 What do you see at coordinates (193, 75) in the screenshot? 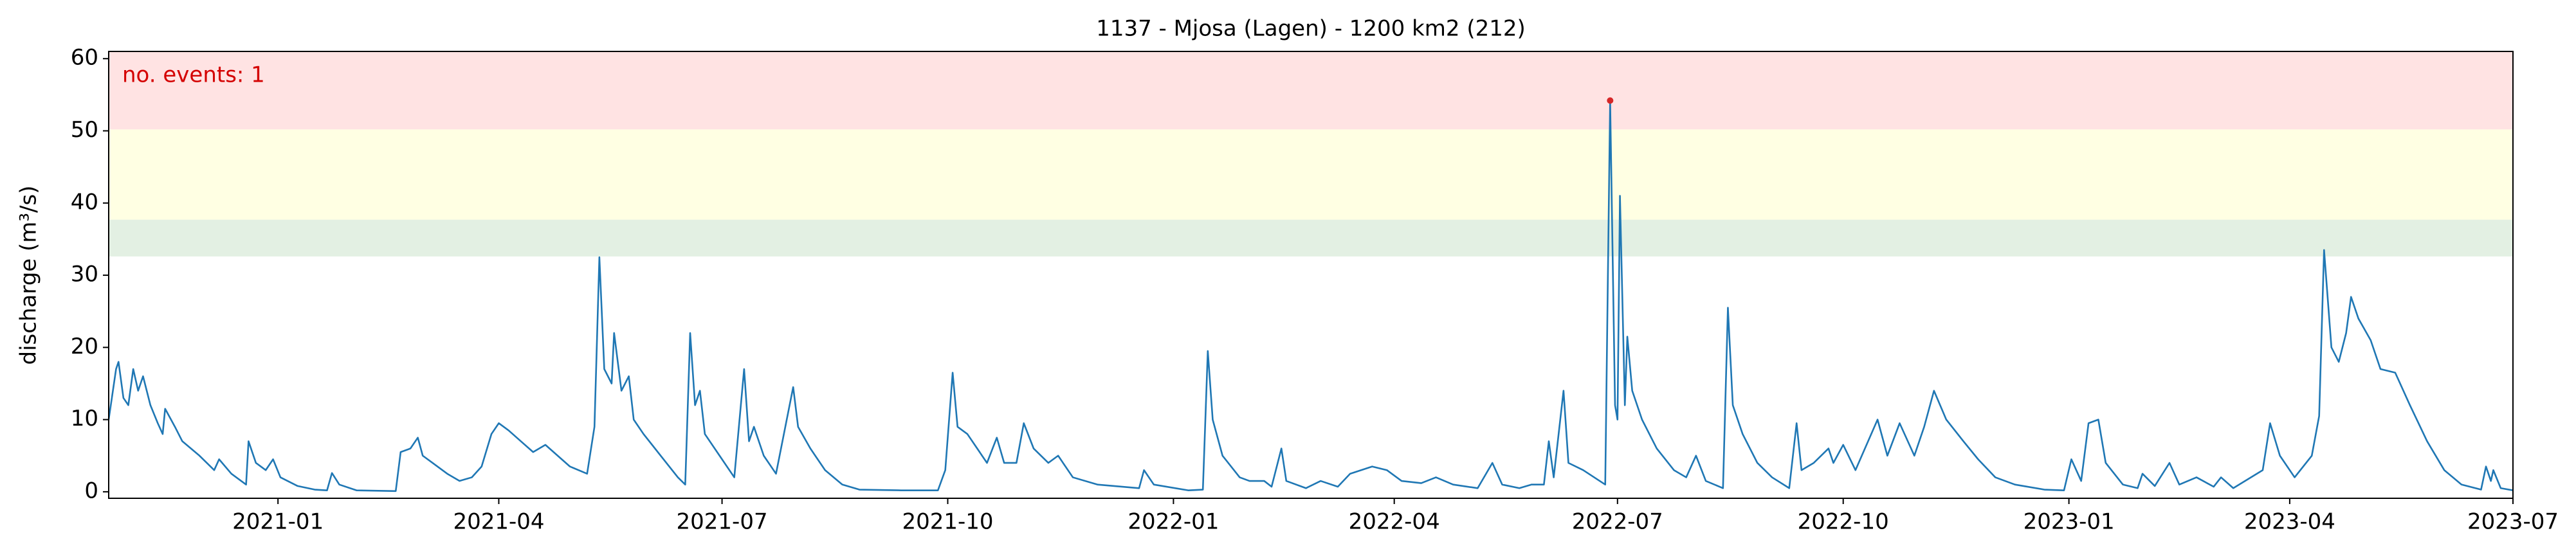
I see `annotation: no. events: 1` at bounding box center [193, 75].